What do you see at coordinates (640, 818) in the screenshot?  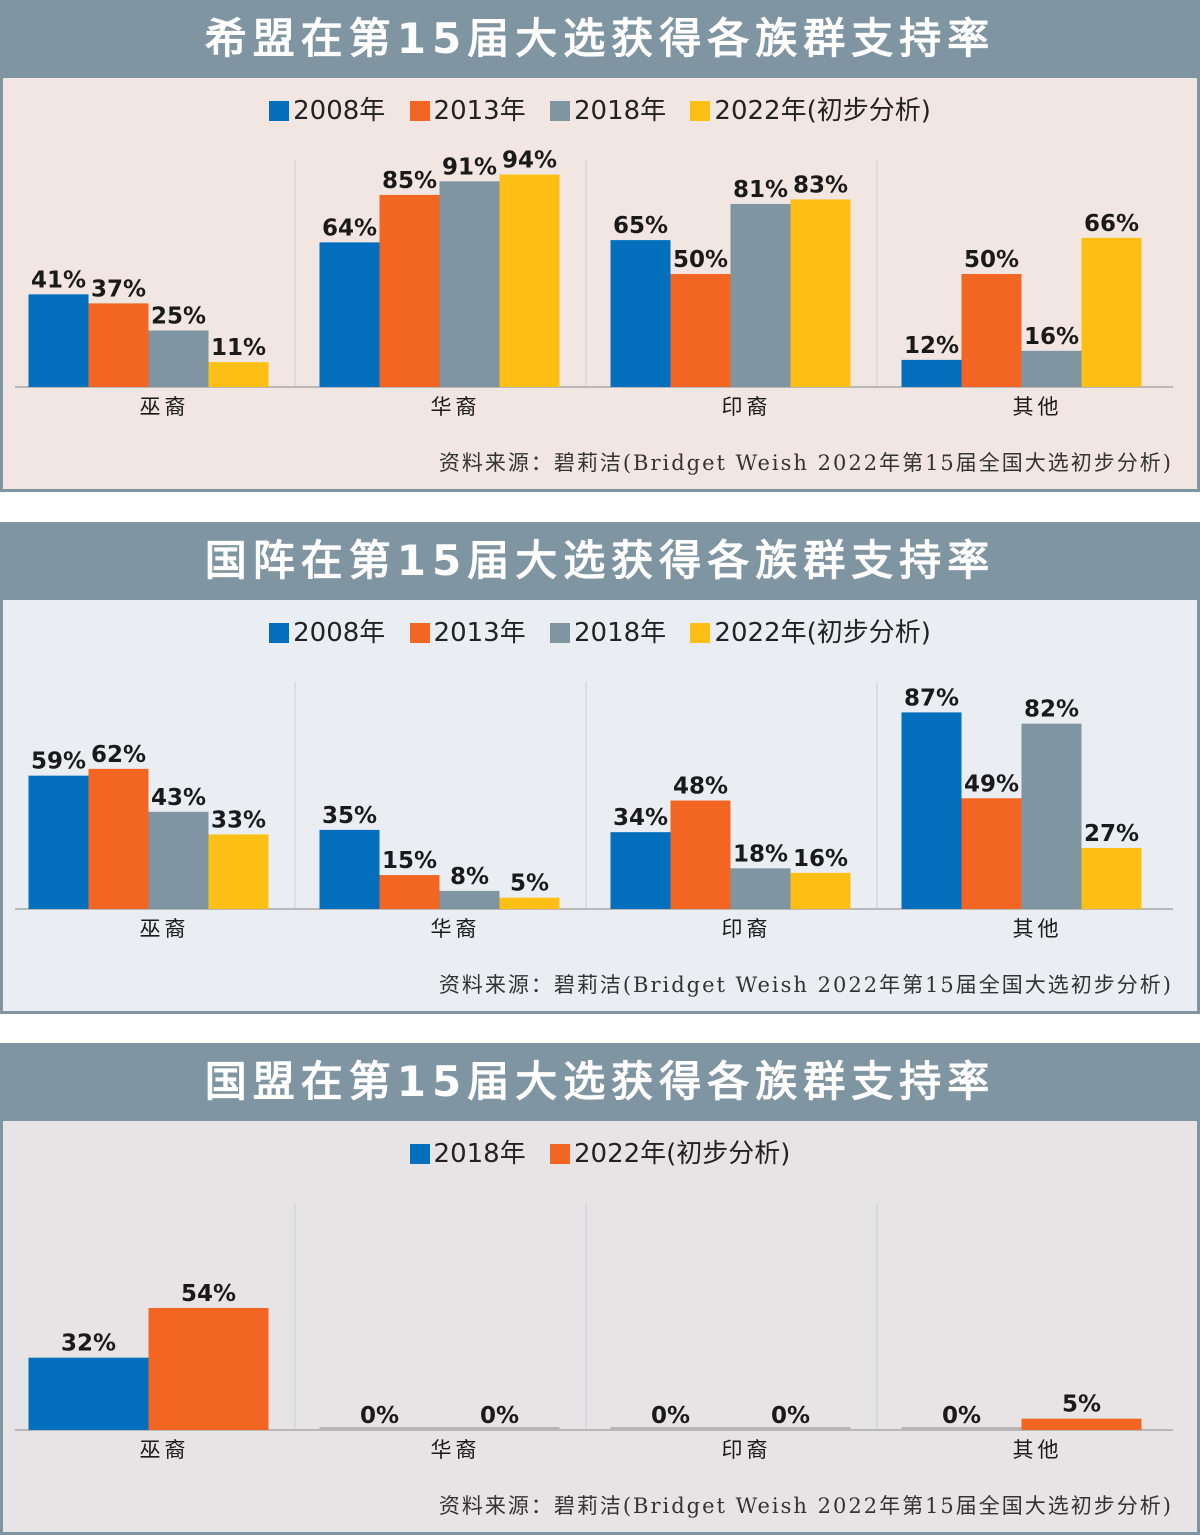 I see `data-label: 34%` at bounding box center [640, 818].